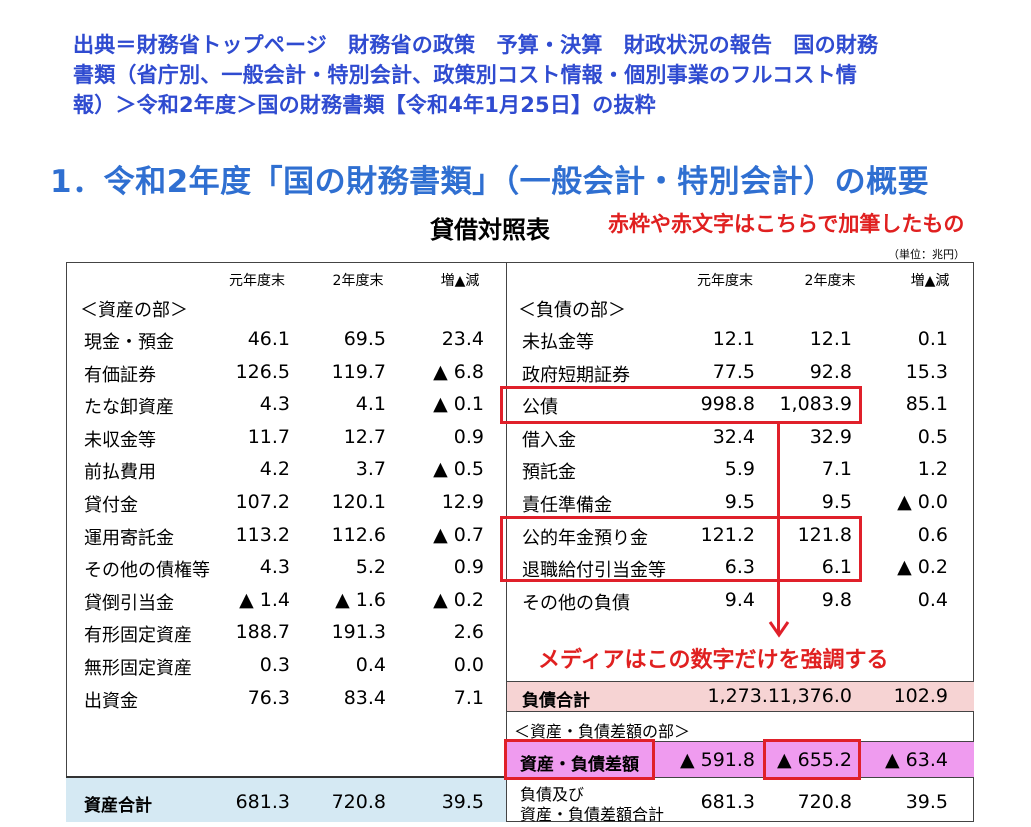  I want to click on liability-row-curr: 6.1, so click(836, 567).